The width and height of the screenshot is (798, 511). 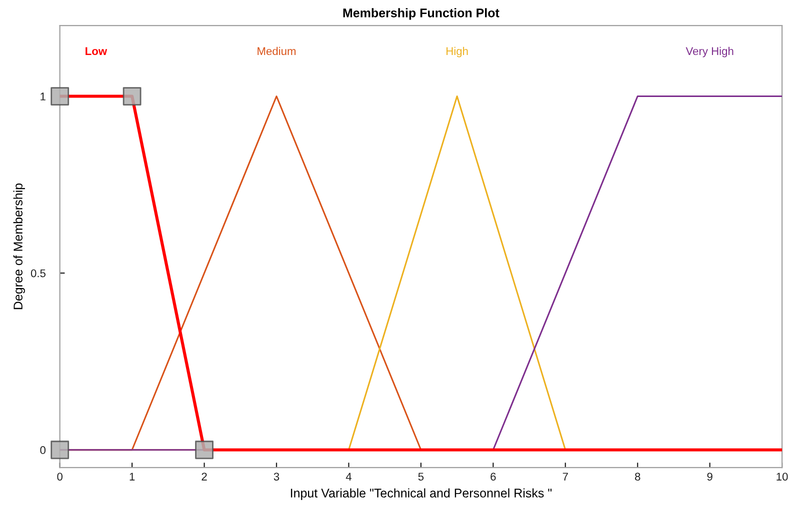 I want to click on text: High, so click(x=457, y=52).